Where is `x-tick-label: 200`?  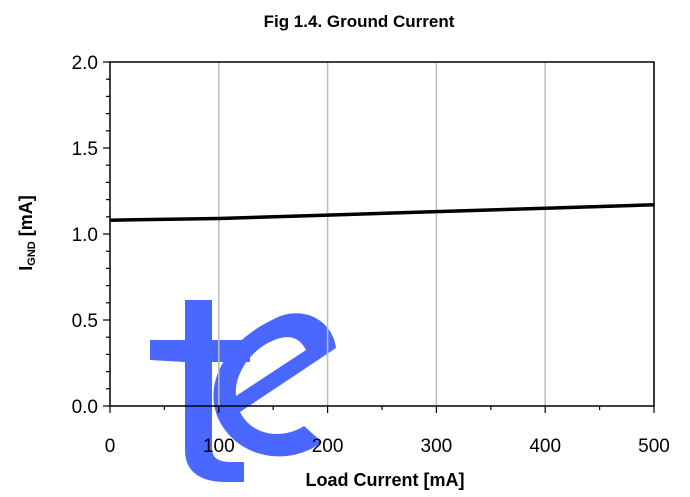
x-tick-label: 200 is located at coordinates (328, 446).